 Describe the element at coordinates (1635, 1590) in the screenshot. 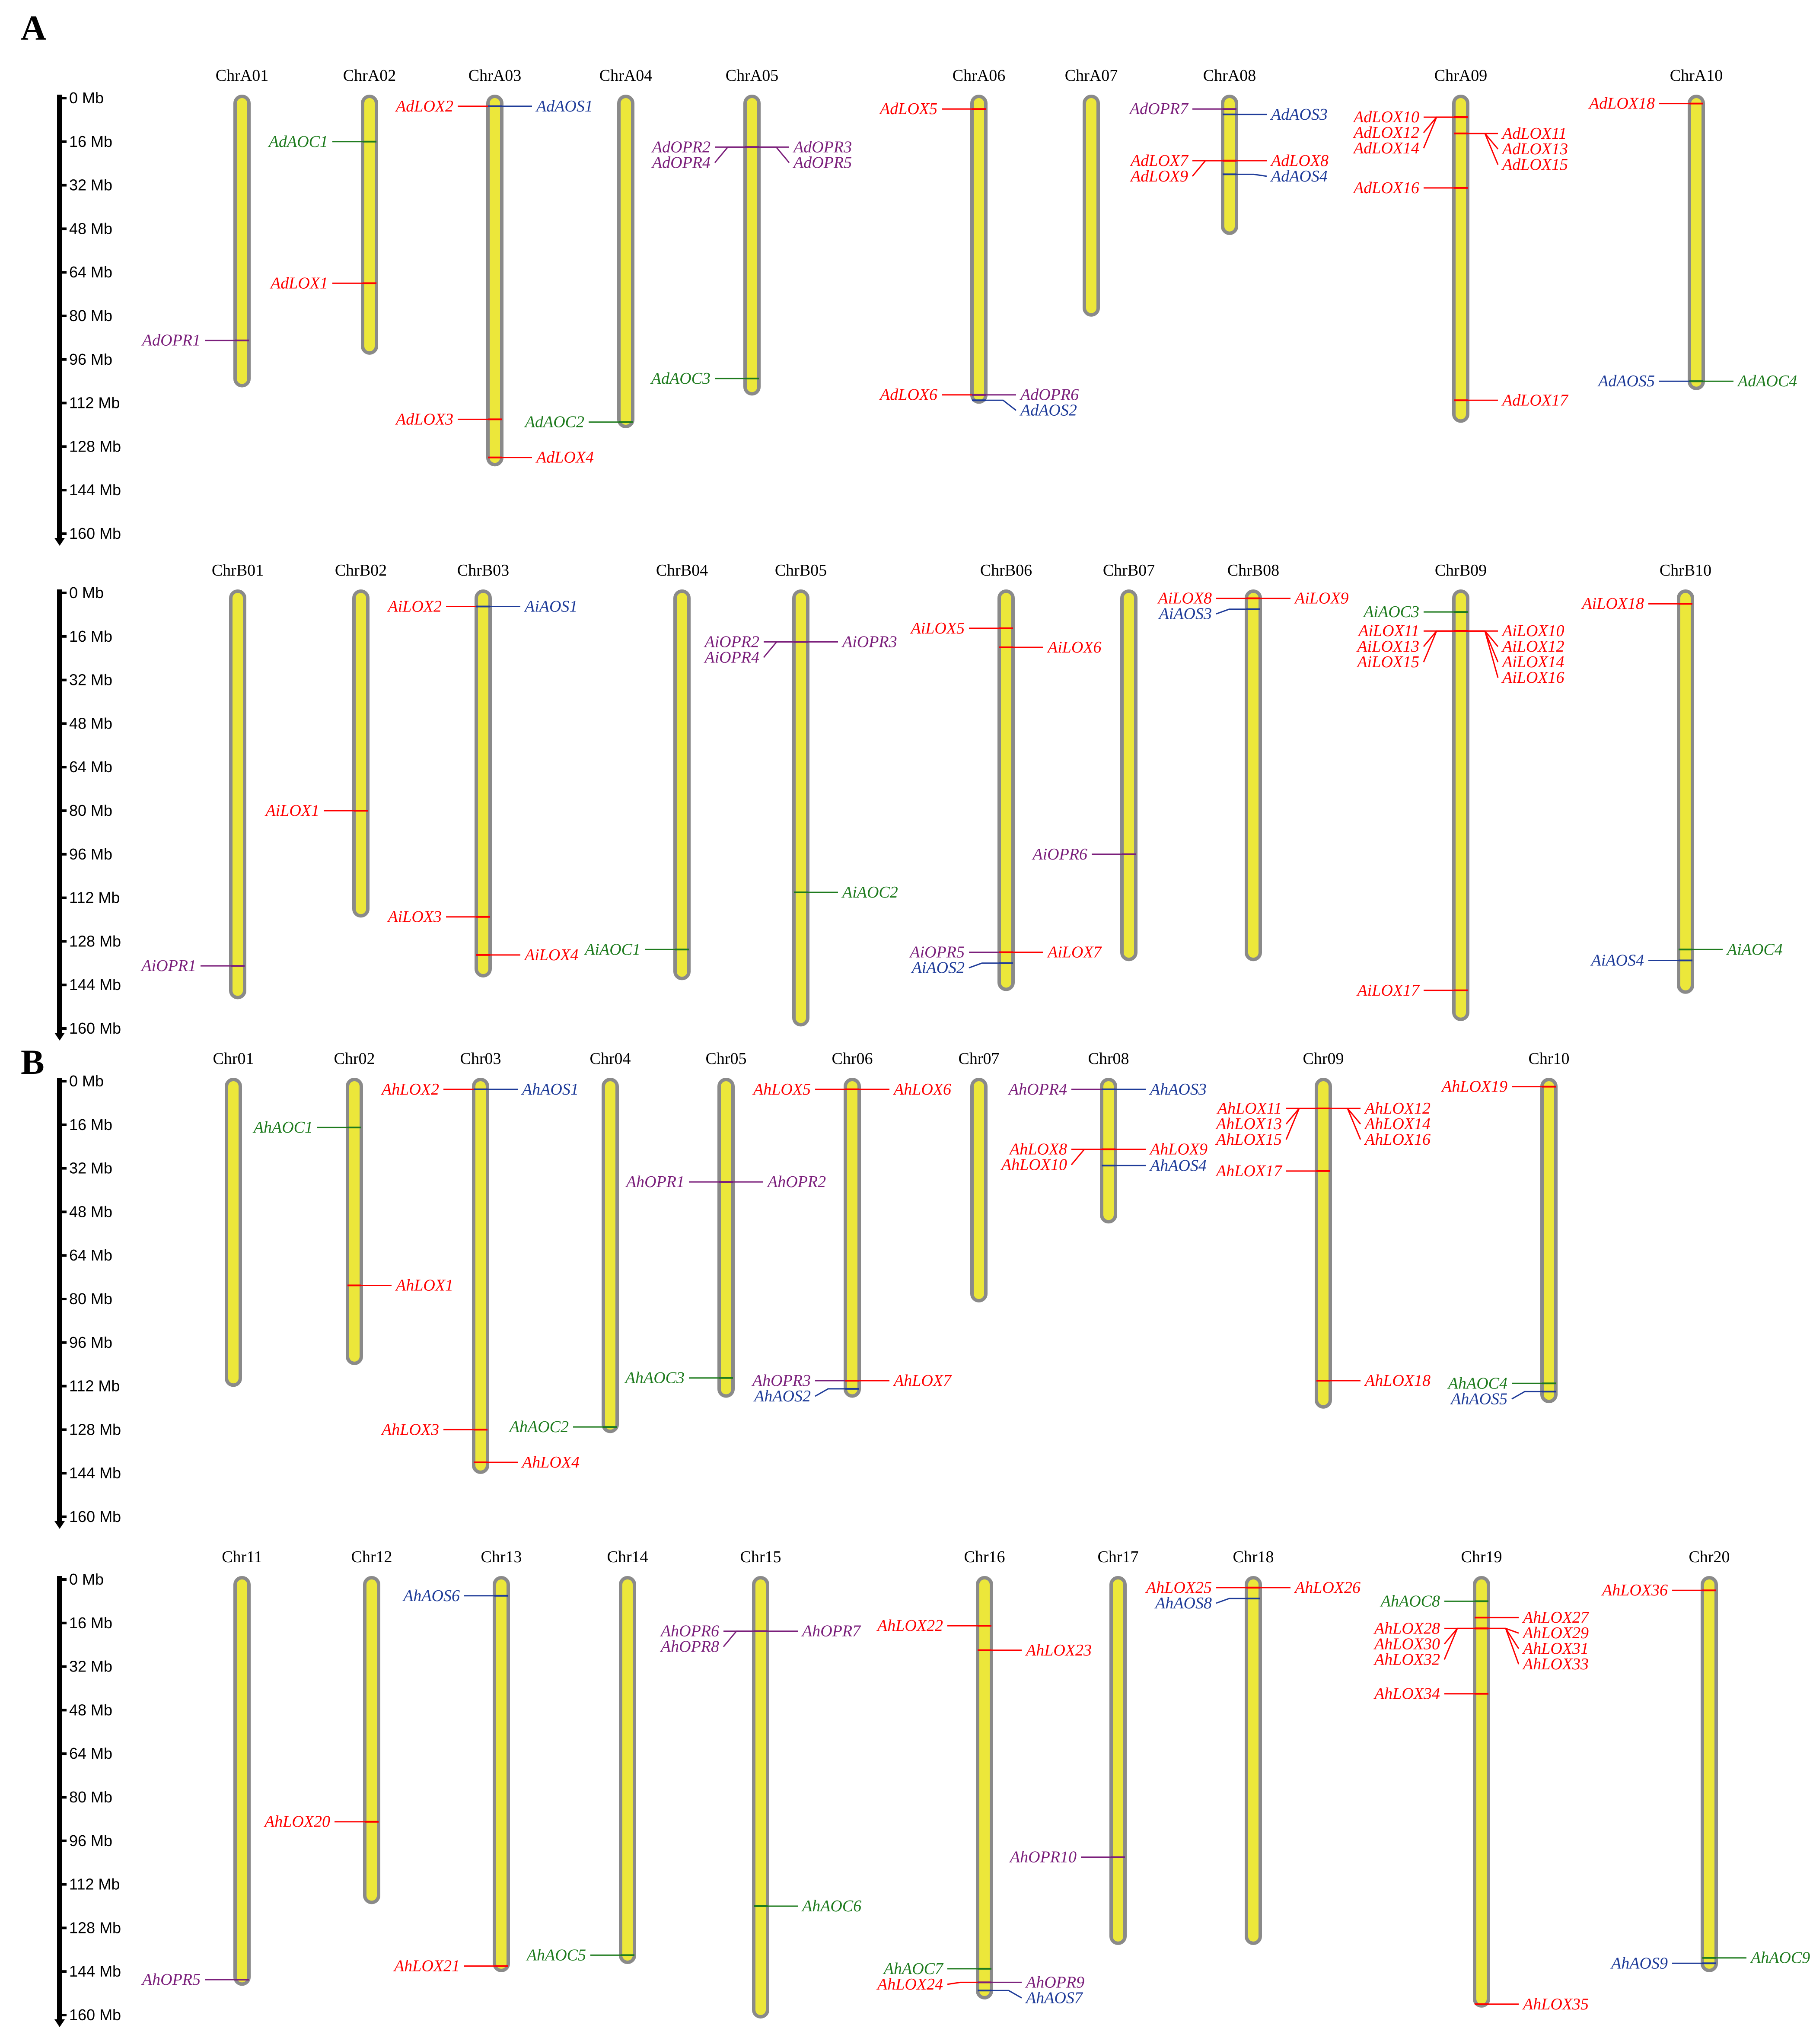

I see `gene-label-lox: AhLOX36` at that location.